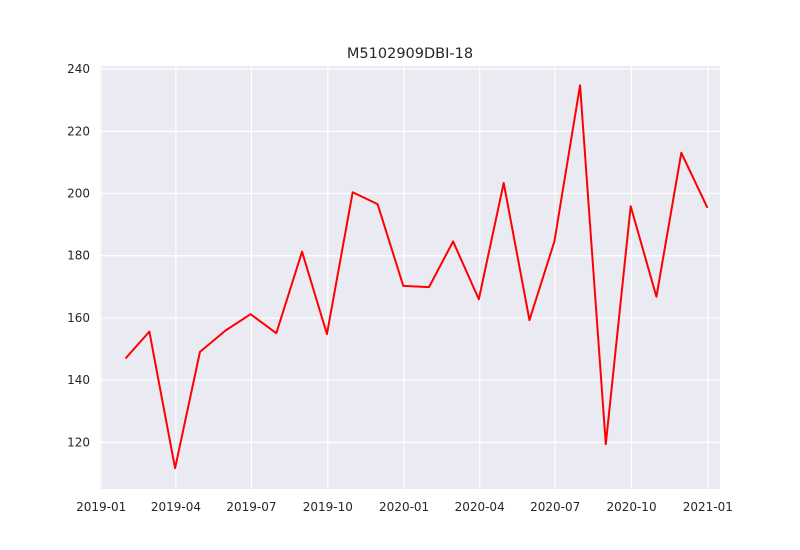 This screenshot has height=550, width=800. Describe the element at coordinates (101, 507) in the screenshot. I see `x-tick-label: 2019-01` at that location.